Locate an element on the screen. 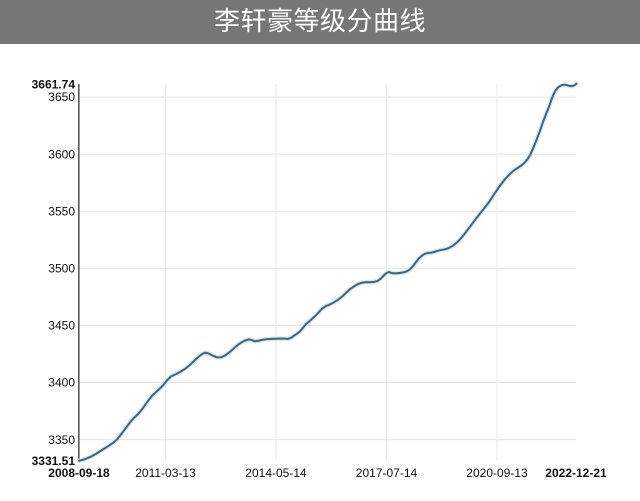 The height and width of the screenshot is (501, 640). svg-text: 3450 is located at coordinates (61, 326).